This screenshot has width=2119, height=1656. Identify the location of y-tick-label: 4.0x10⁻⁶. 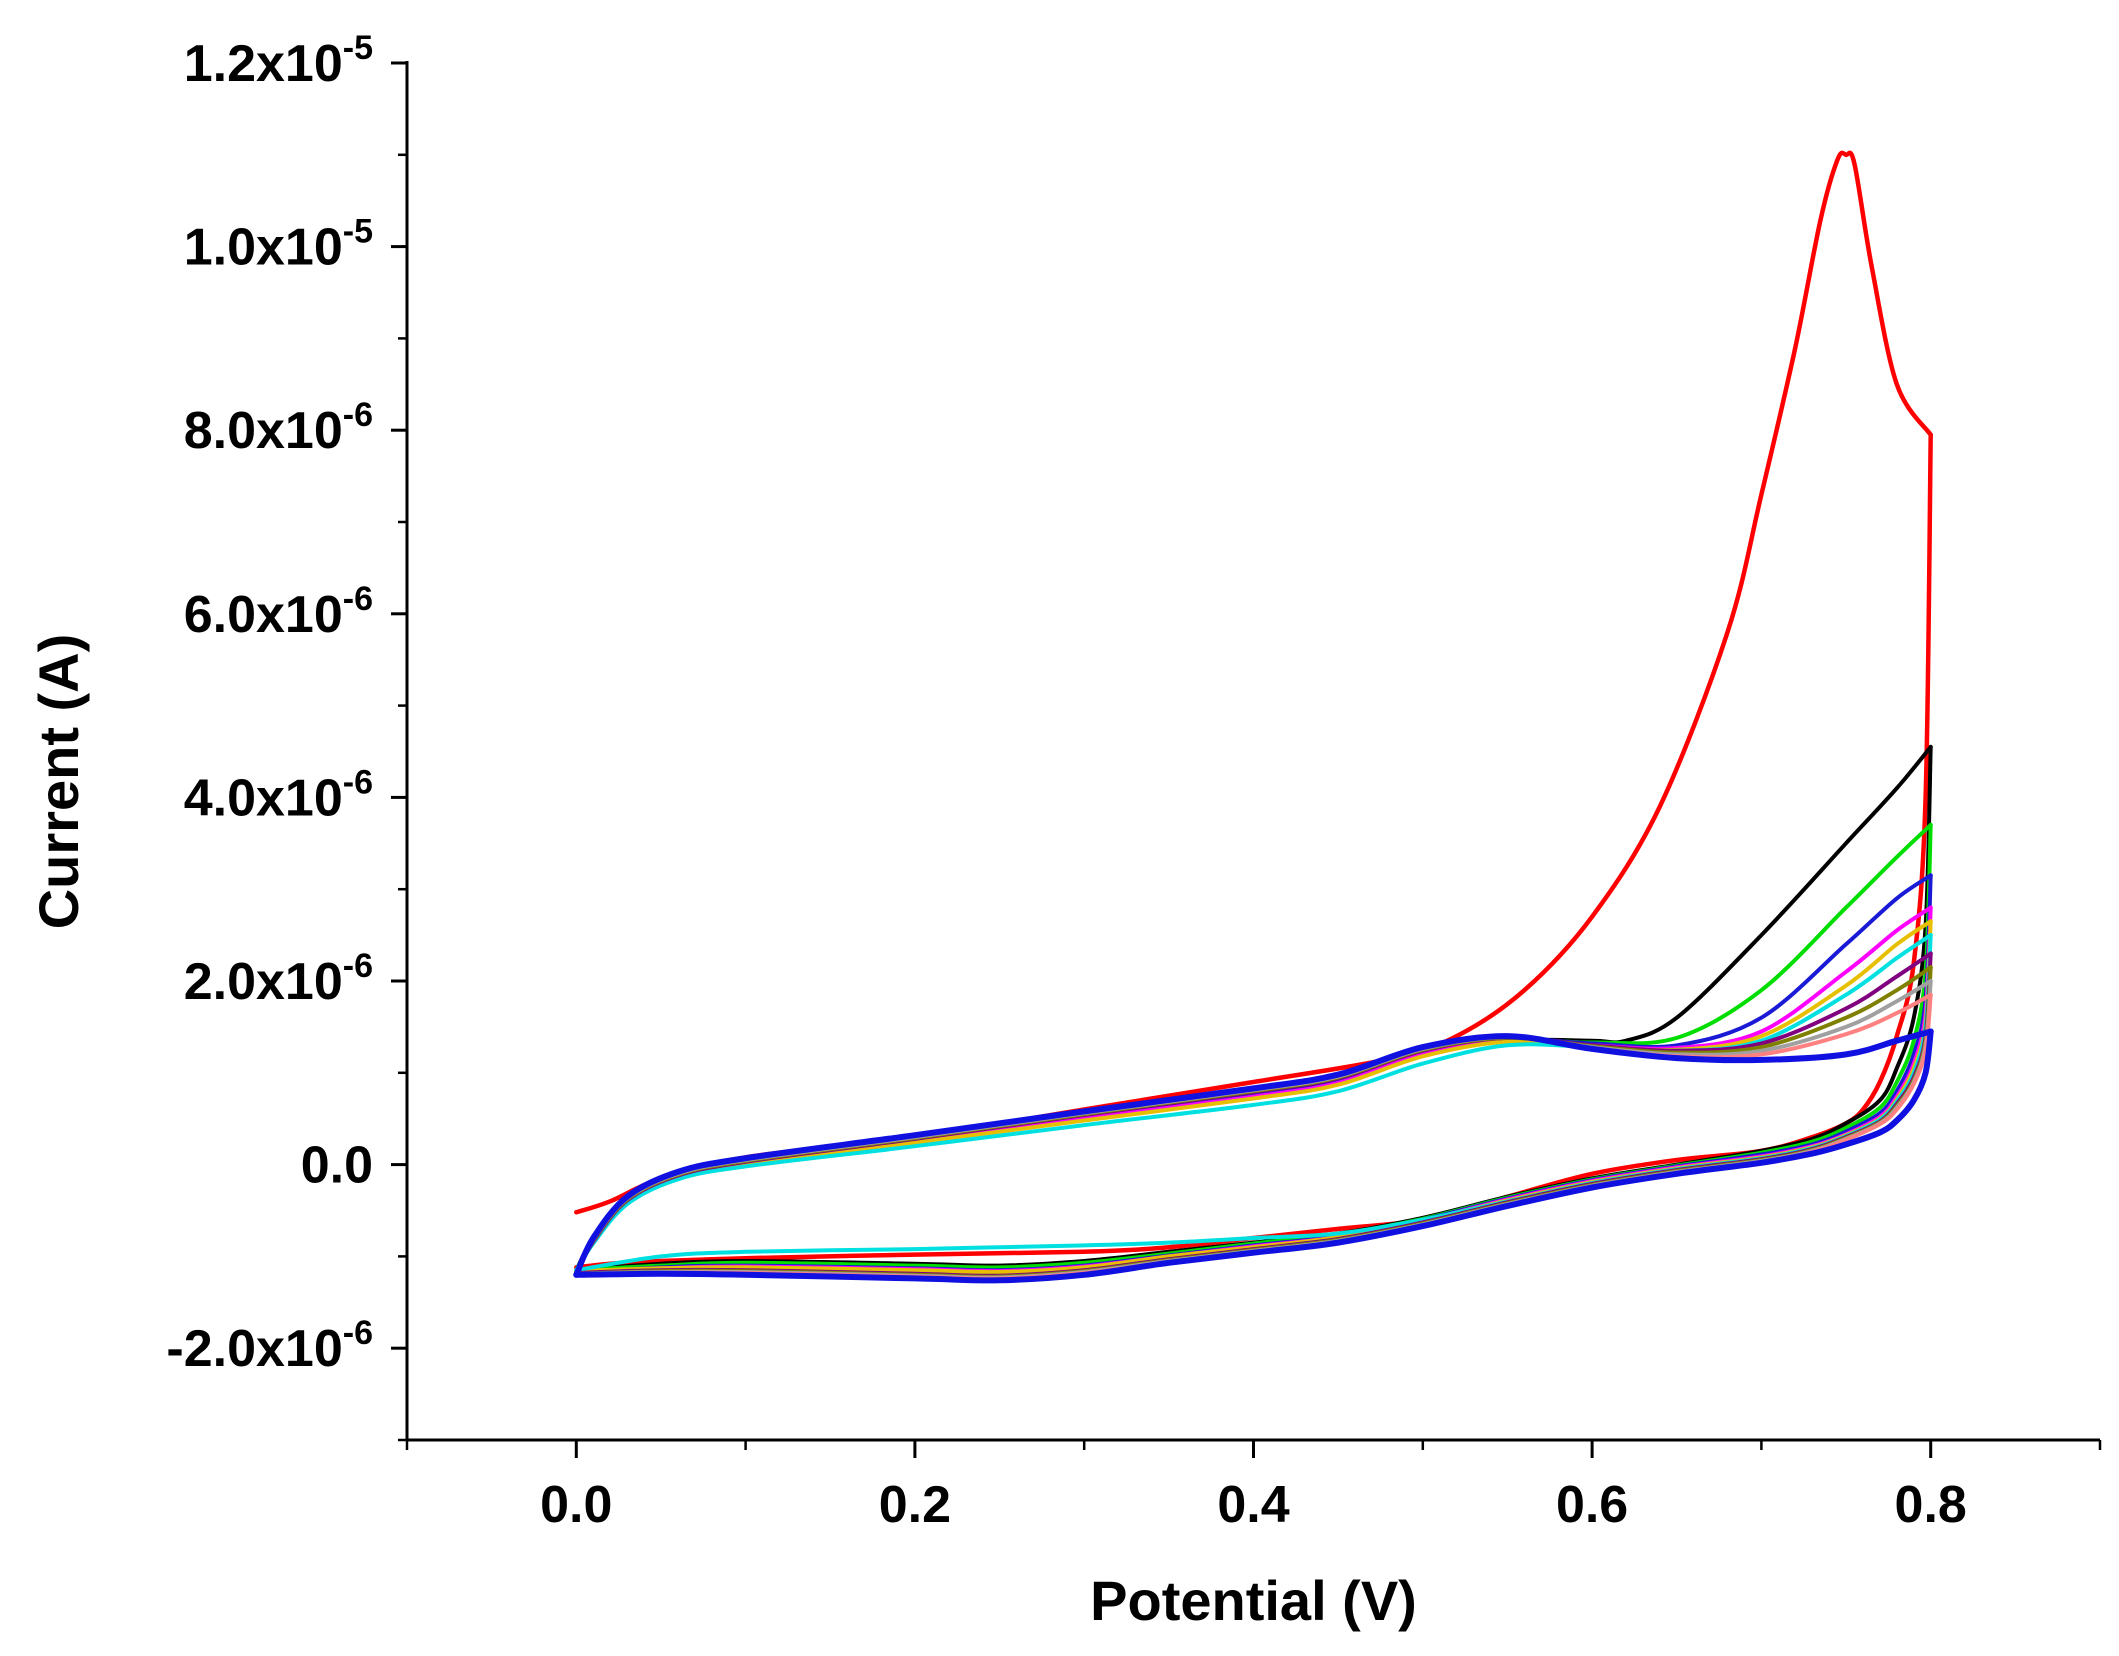
(278, 795).